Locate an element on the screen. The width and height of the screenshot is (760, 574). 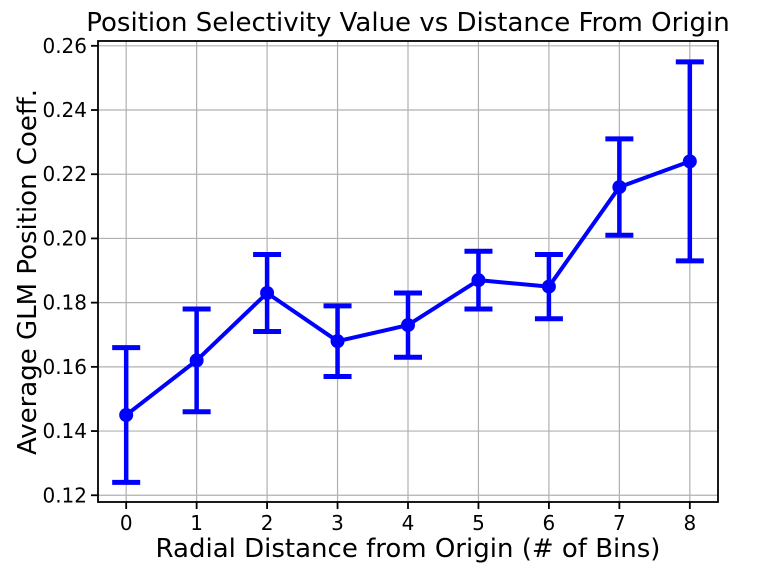
y-tick-label: 0.12 is located at coordinates (64, 495).